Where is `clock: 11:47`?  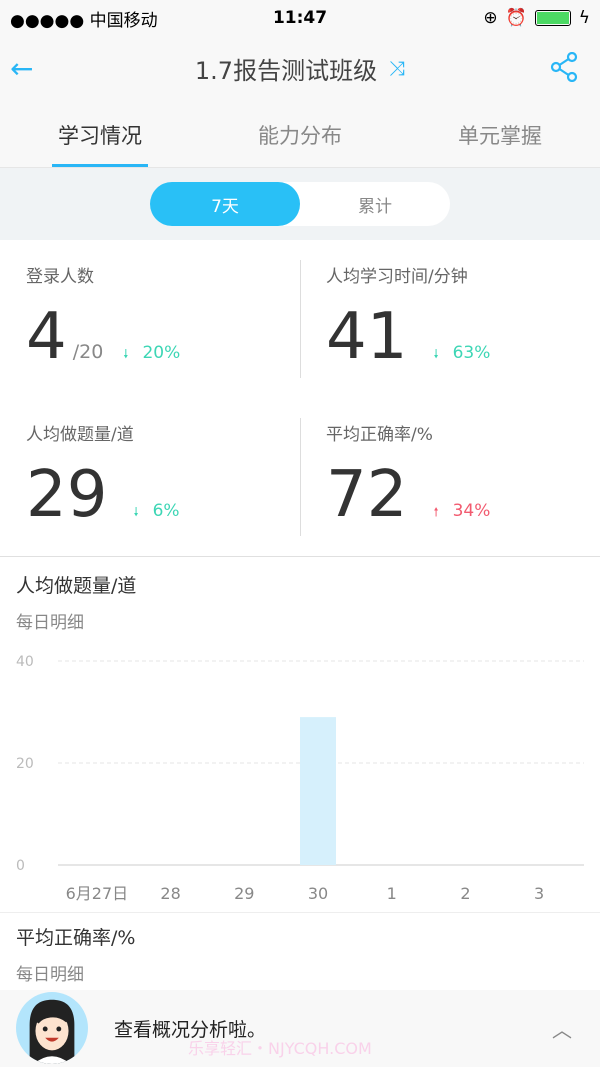 clock: 11:47 is located at coordinates (300, 18).